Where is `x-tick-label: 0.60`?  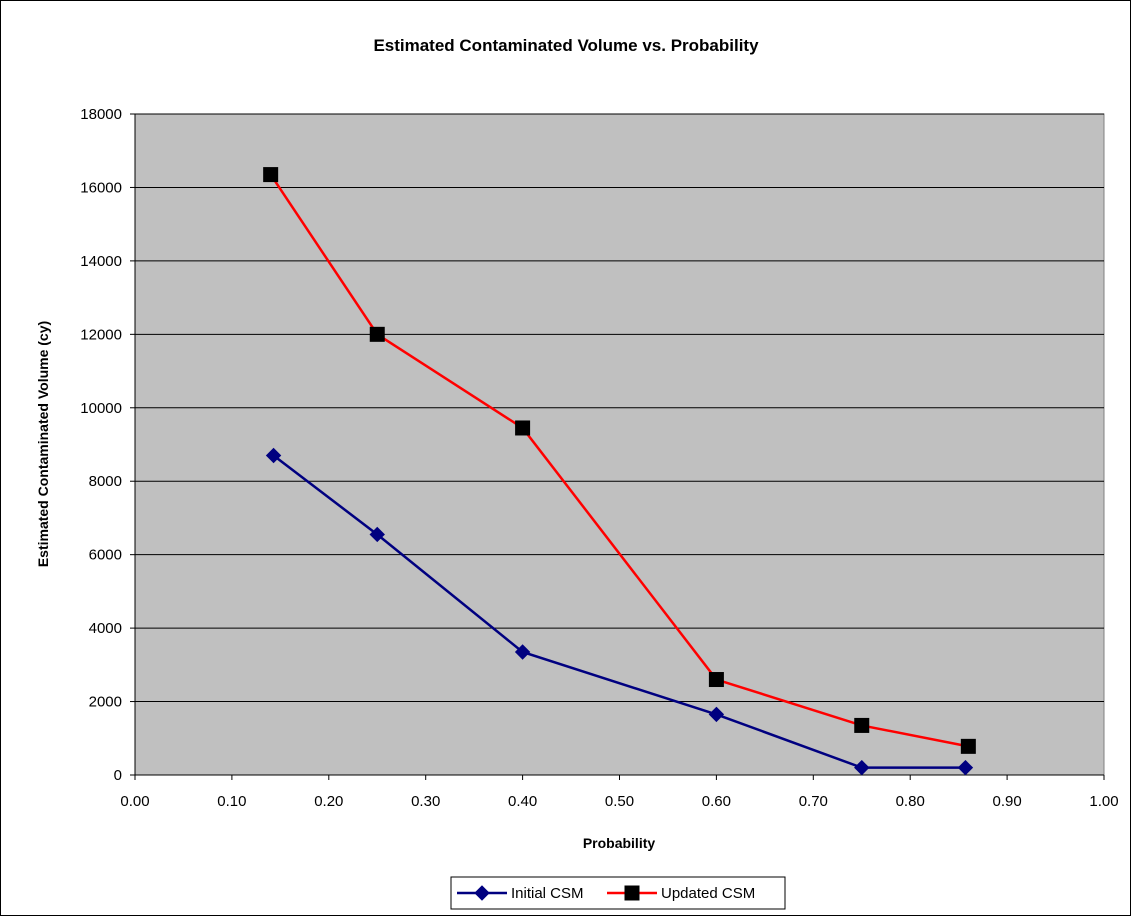 x-tick-label: 0.60 is located at coordinates (716, 801).